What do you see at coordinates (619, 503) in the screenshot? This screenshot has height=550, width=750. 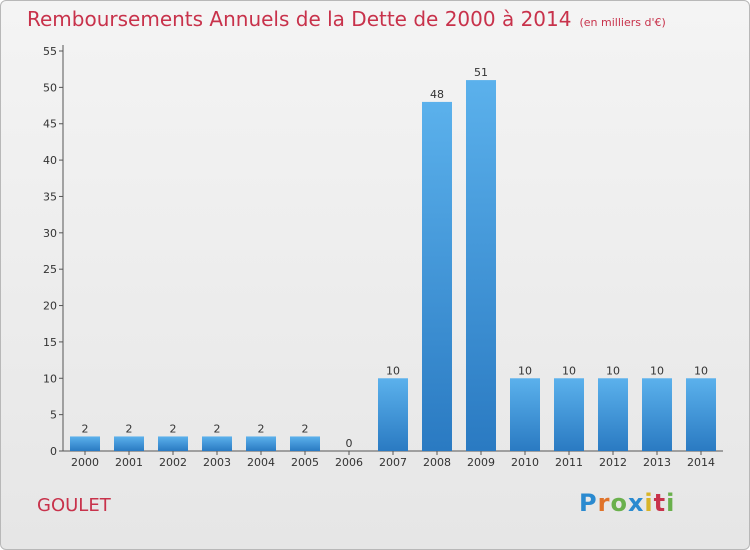 I see `logo-letter: o` at bounding box center [619, 503].